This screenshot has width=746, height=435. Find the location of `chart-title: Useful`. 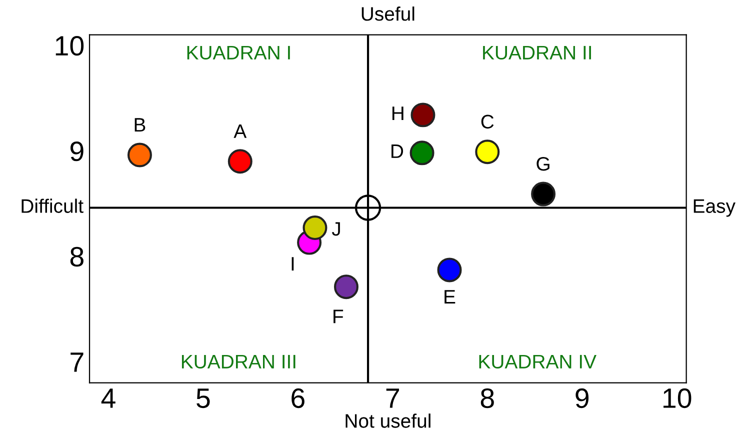

chart-title: Useful is located at coordinates (388, 13).